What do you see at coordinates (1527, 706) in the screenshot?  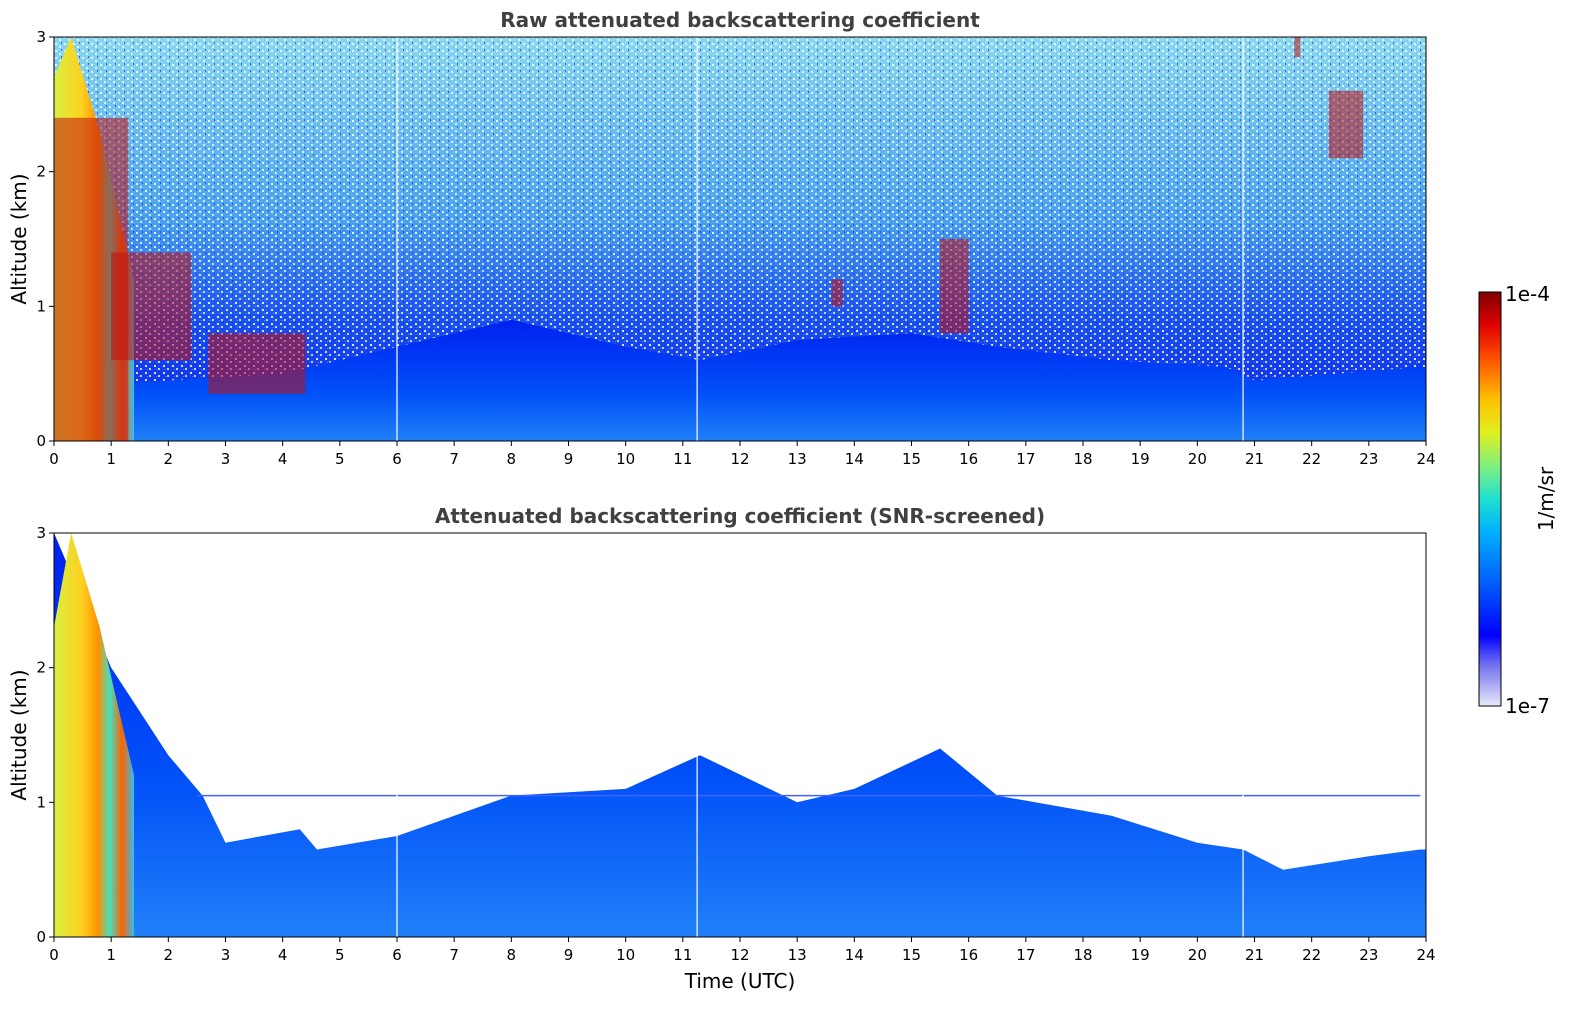 I see `colorbar-min-label: 1e-7` at bounding box center [1527, 706].